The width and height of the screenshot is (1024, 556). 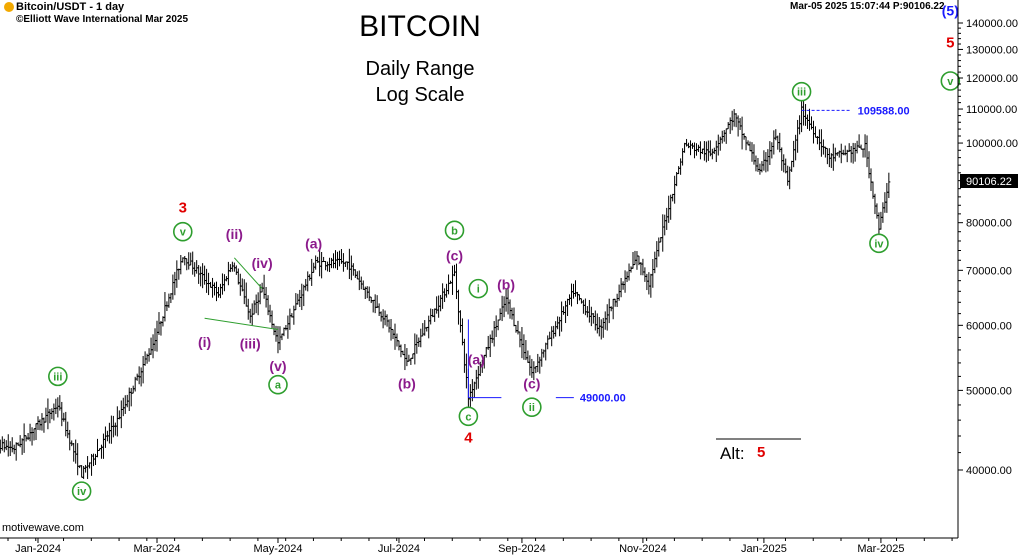 I want to click on wave-label: (ii), so click(x=234, y=234).